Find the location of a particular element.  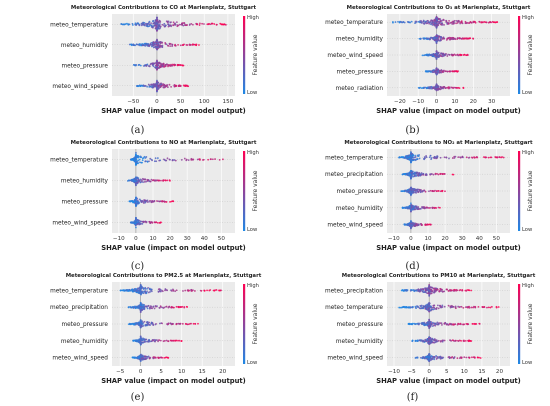

x-tick-label: −10 is located at coordinates (119, 239).